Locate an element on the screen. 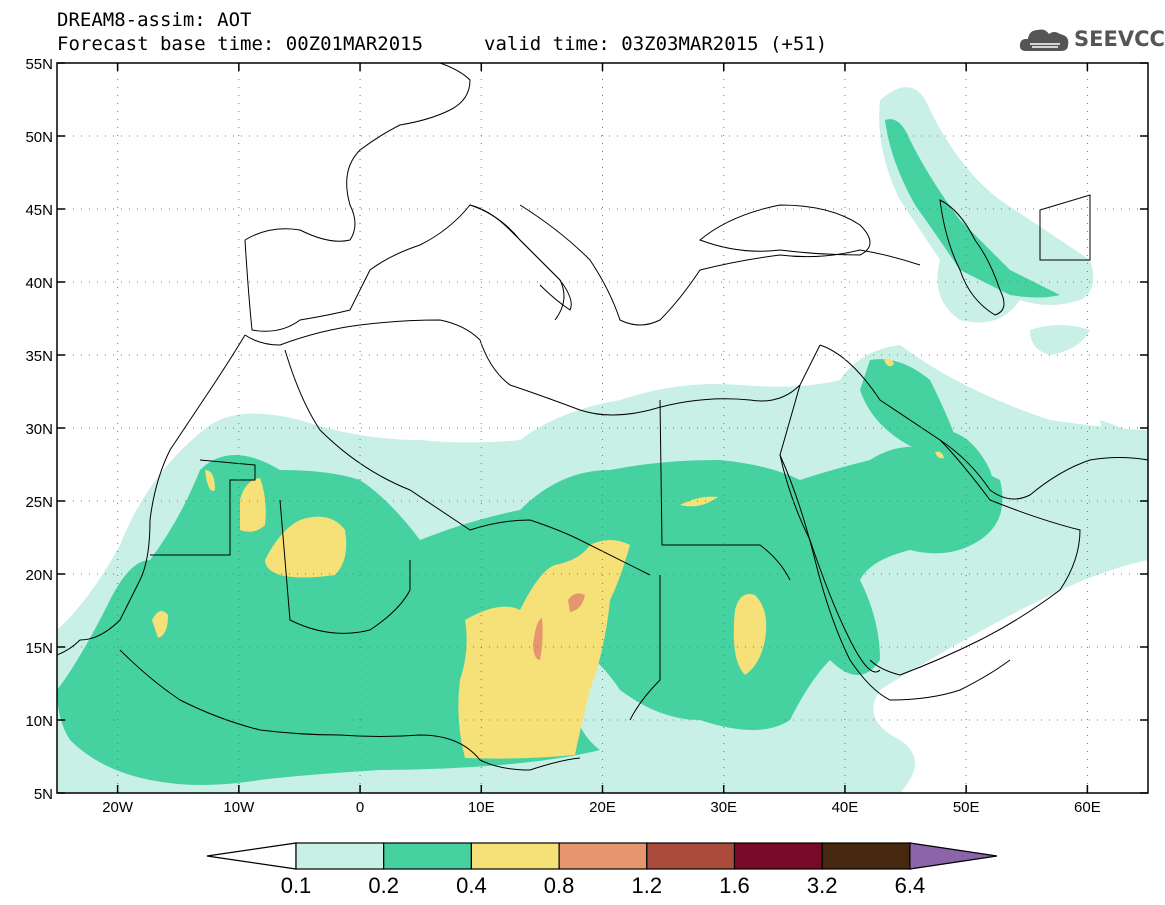  colorbar-label: 0.4 is located at coordinates (471, 885).